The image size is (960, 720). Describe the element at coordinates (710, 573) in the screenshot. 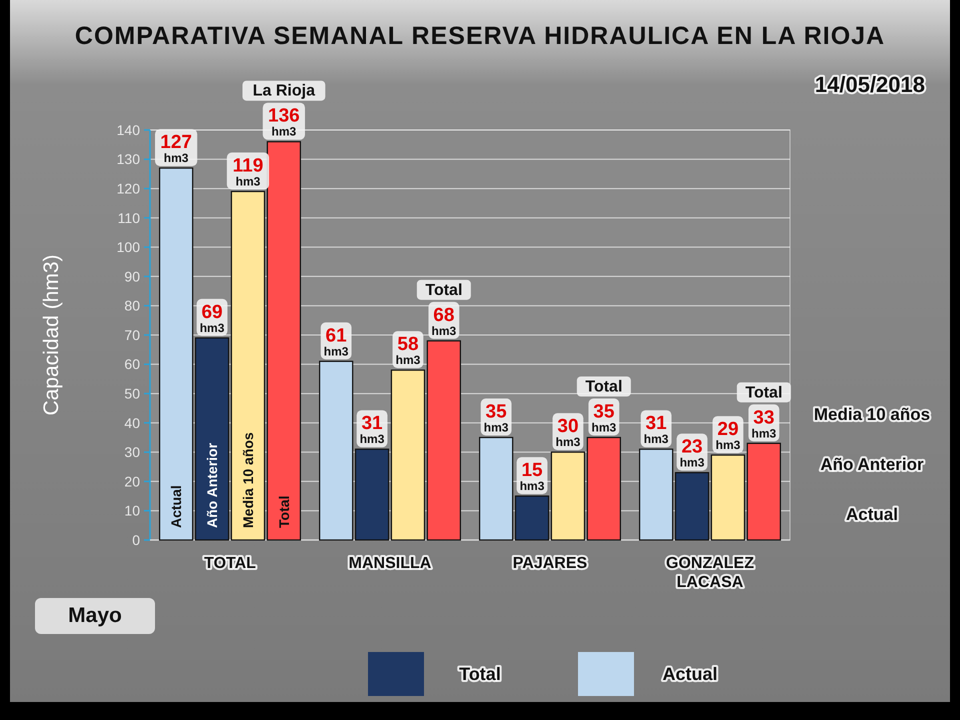

I see `x-tick-label: GONZALEZ LACASA` at that location.